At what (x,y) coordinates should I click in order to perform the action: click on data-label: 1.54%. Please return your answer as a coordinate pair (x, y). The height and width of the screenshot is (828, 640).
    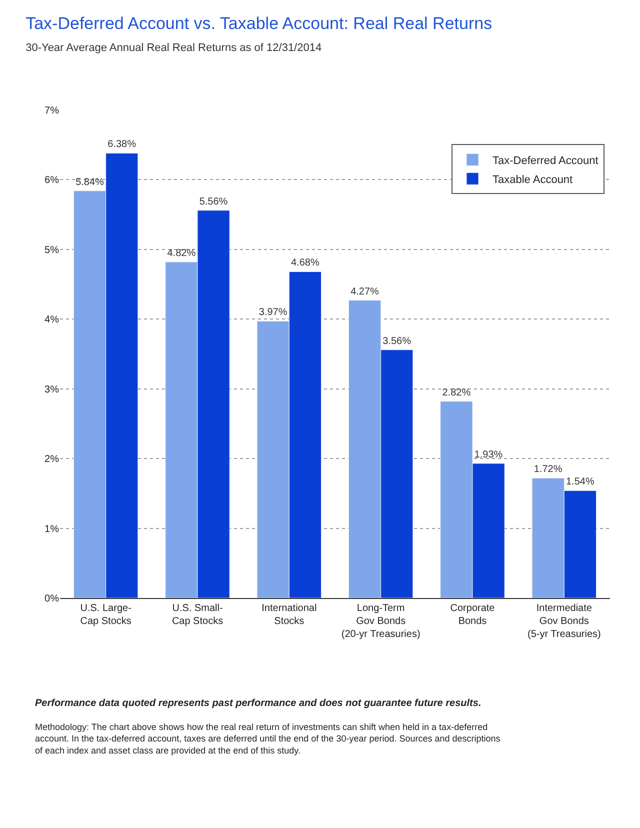
    Looking at the image, I should click on (580, 482).